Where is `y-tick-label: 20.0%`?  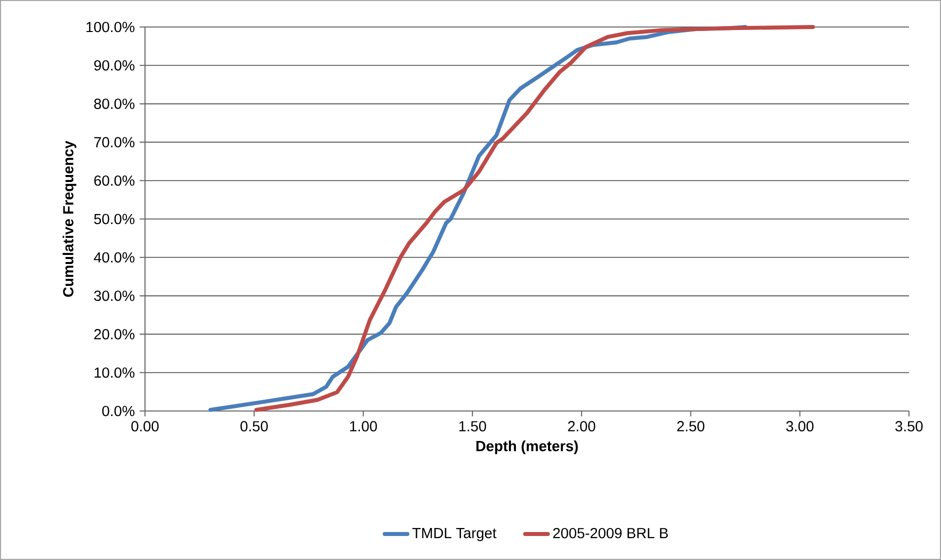
y-tick-label: 20.0% is located at coordinates (114, 334).